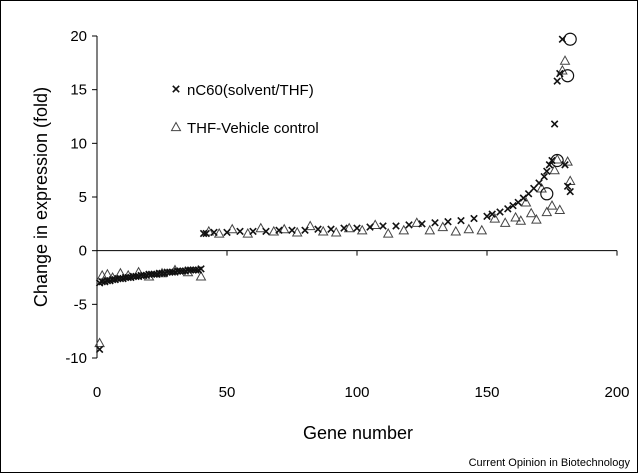  What do you see at coordinates (358, 433) in the screenshot?
I see `x-axis-title: Gene number` at bounding box center [358, 433].